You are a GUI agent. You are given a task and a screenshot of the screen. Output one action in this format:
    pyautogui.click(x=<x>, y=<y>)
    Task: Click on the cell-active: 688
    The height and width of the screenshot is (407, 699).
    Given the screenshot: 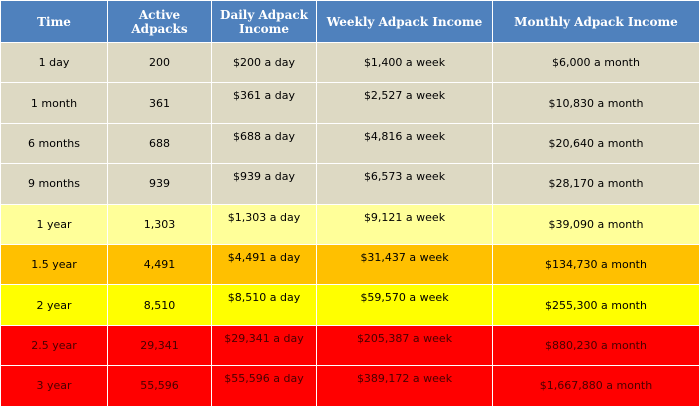 What is the action you would take?
    pyautogui.click(x=160, y=143)
    